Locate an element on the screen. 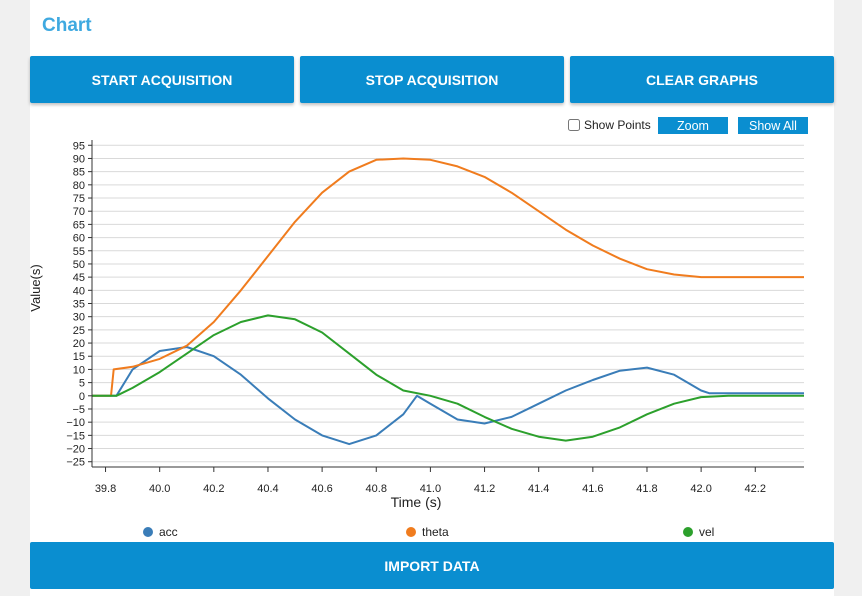 Image resolution: width=862 pixels, height=596 pixels. legend-item-acc: acc is located at coordinates (160, 532).